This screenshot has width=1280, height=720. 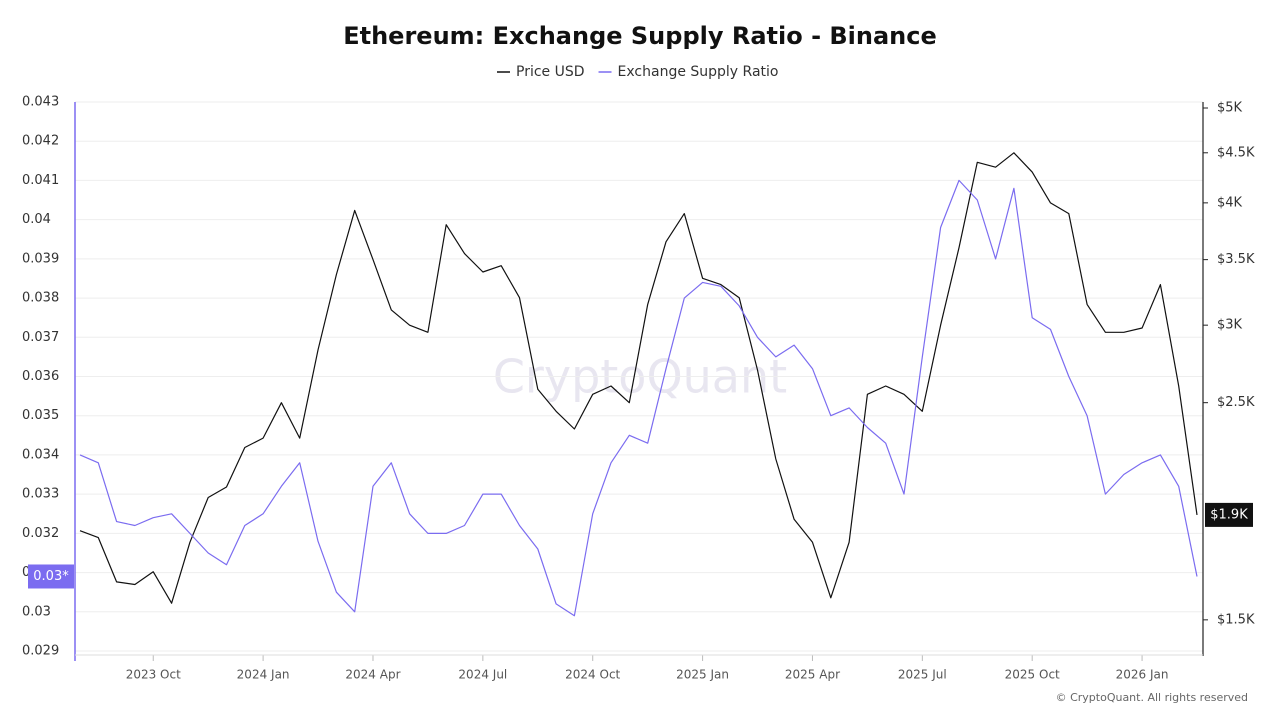 What do you see at coordinates (40, 141) in the screenshot?
I see `y-tick-label: 0.042` at bounding box center [40, 141].